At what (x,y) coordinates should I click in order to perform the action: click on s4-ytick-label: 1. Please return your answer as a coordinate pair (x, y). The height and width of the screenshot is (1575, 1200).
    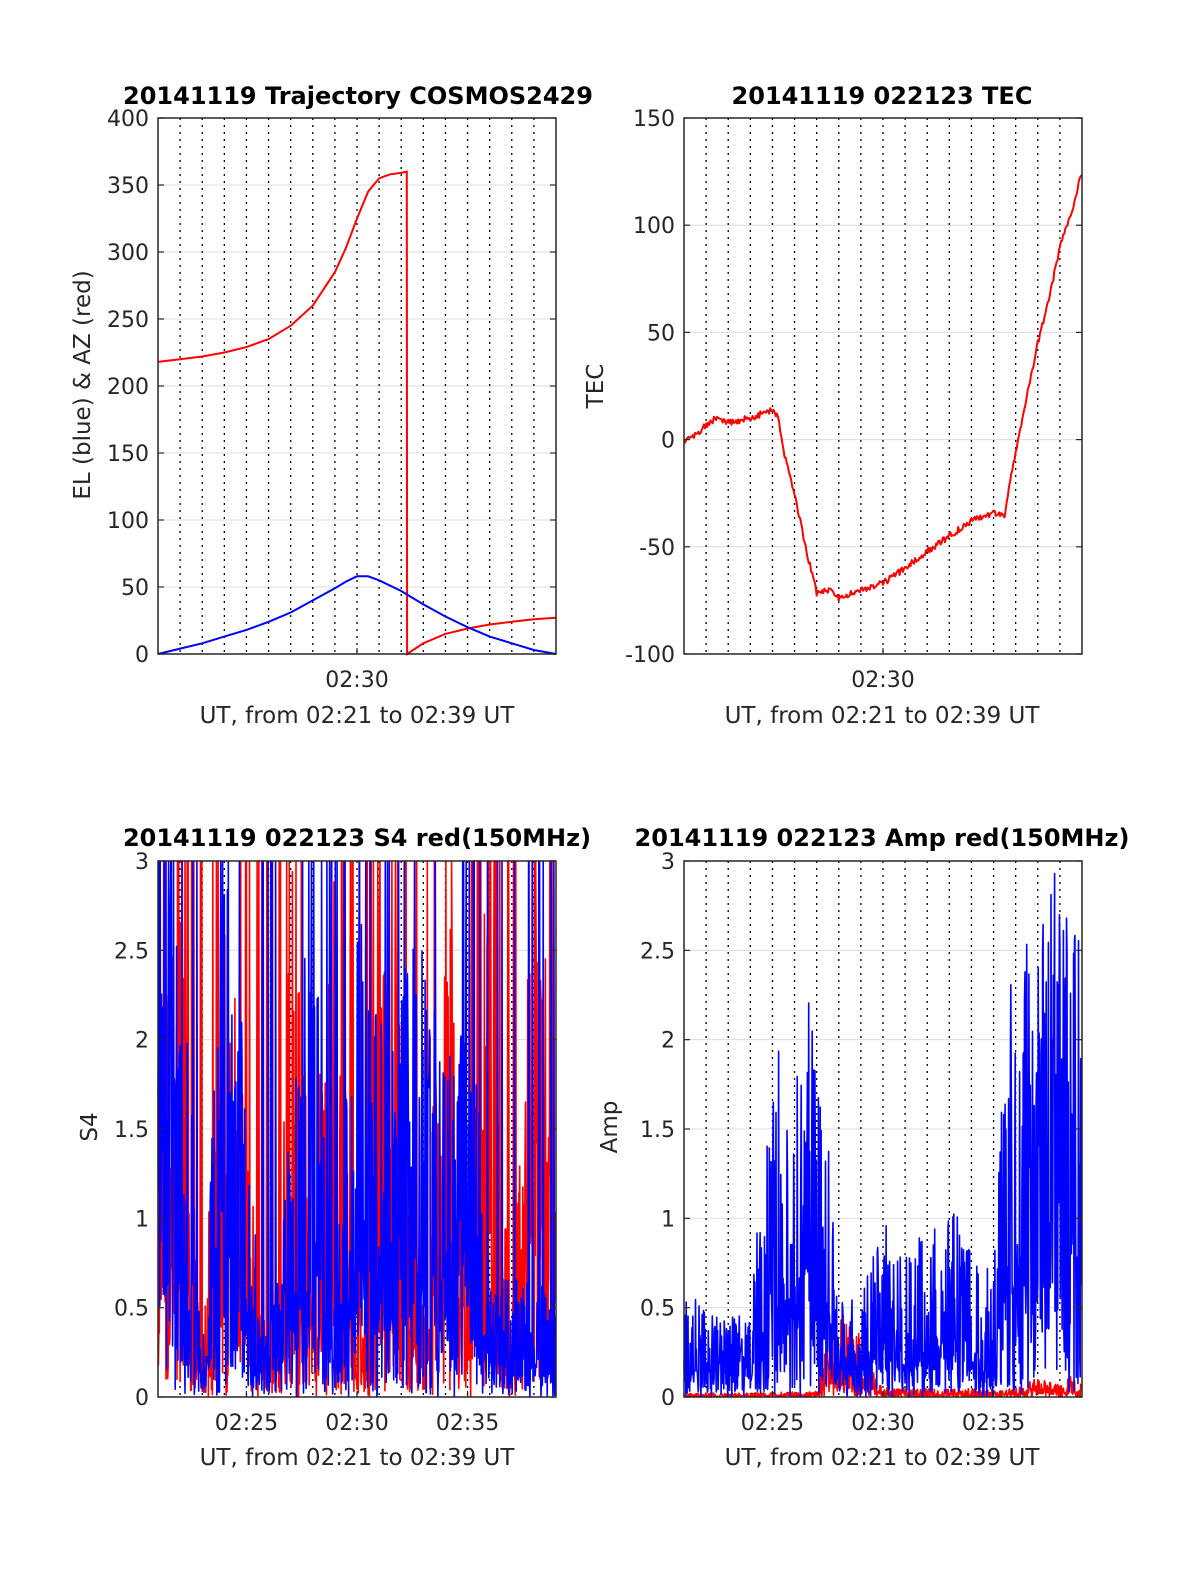
    Looking at the image, I should click on (142, 1219).